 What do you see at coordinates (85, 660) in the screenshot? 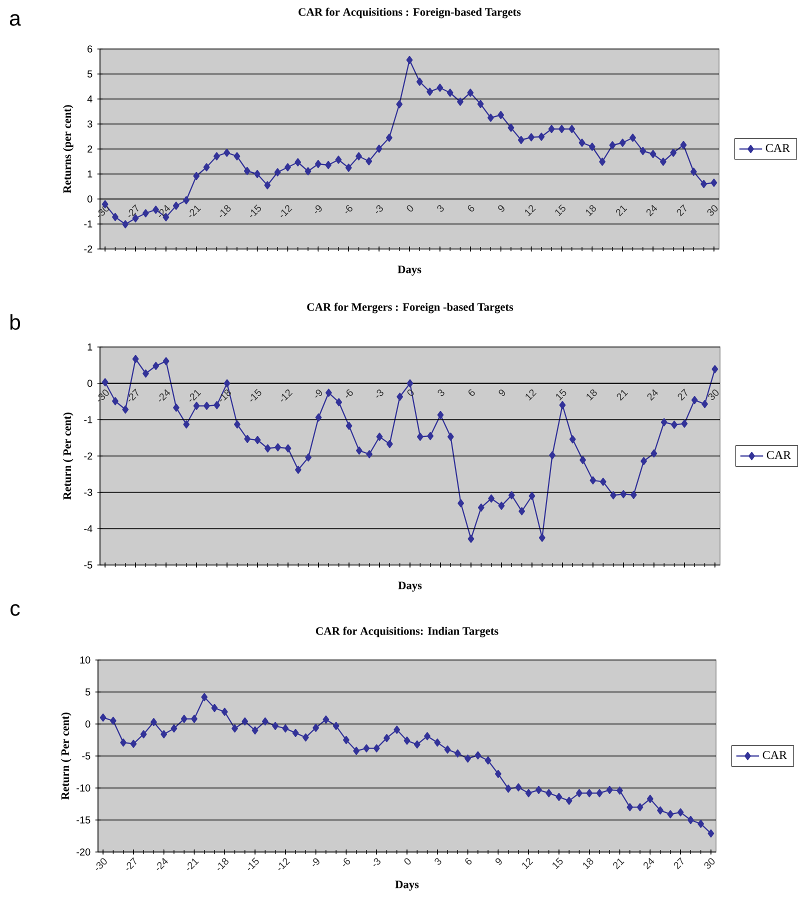
I see `y-tick-label: 10` at bounding box center [85, 660].